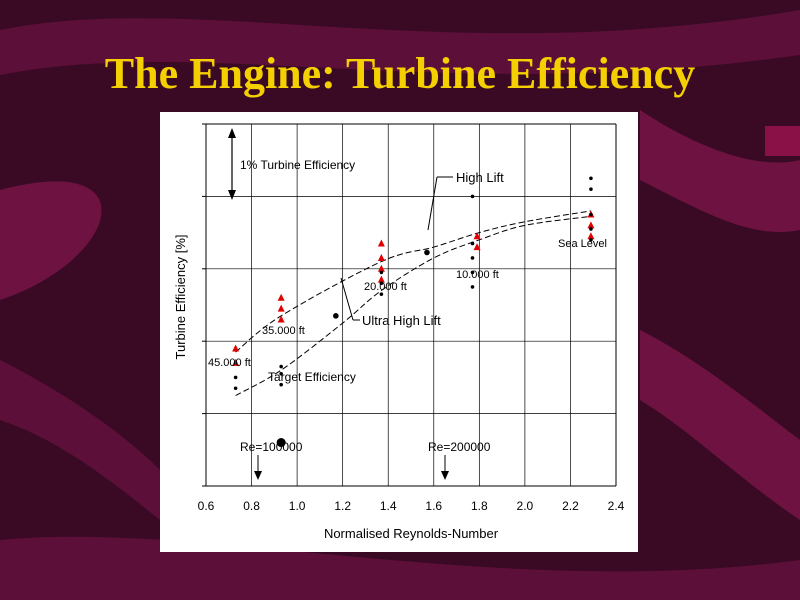  What do you see at coordinates (445, 475) in the screenshot?
I see `re-200000-arrowhead` at bounding box center [445, 475].